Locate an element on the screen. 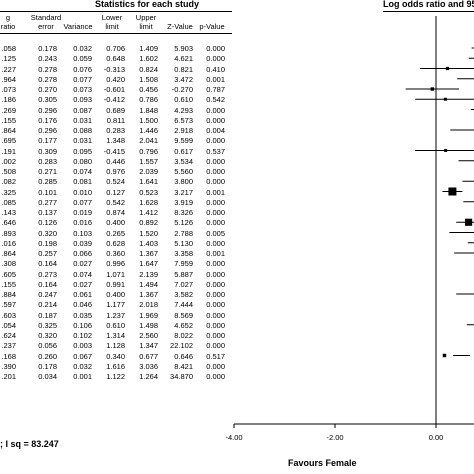 The height and width of the screenshot is (474, 474). cell-lor: .143 is located at coordinates (8, 212).